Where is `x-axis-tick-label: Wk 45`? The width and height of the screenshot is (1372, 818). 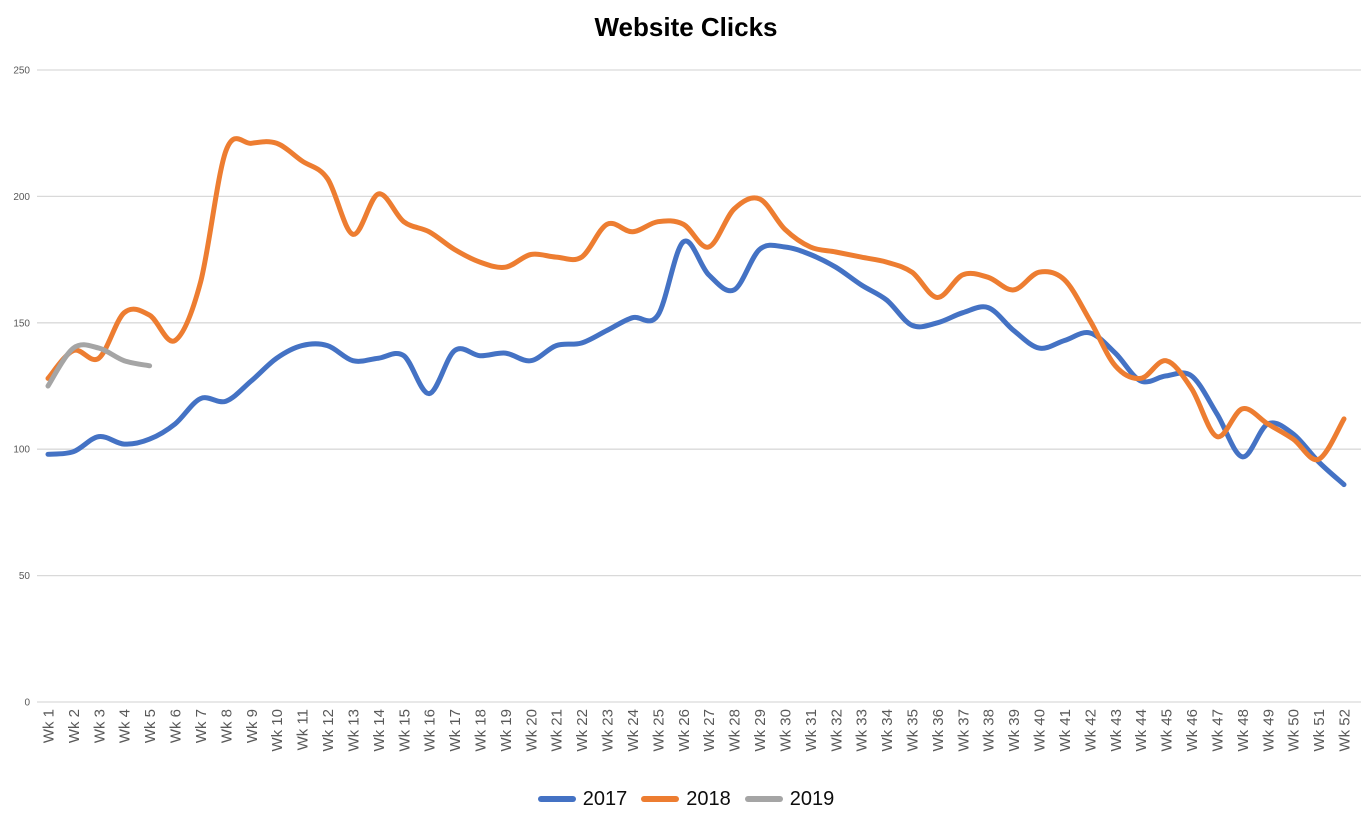
x-axis-tick-label: Wk 45 is located at coordinates (1167, 730).